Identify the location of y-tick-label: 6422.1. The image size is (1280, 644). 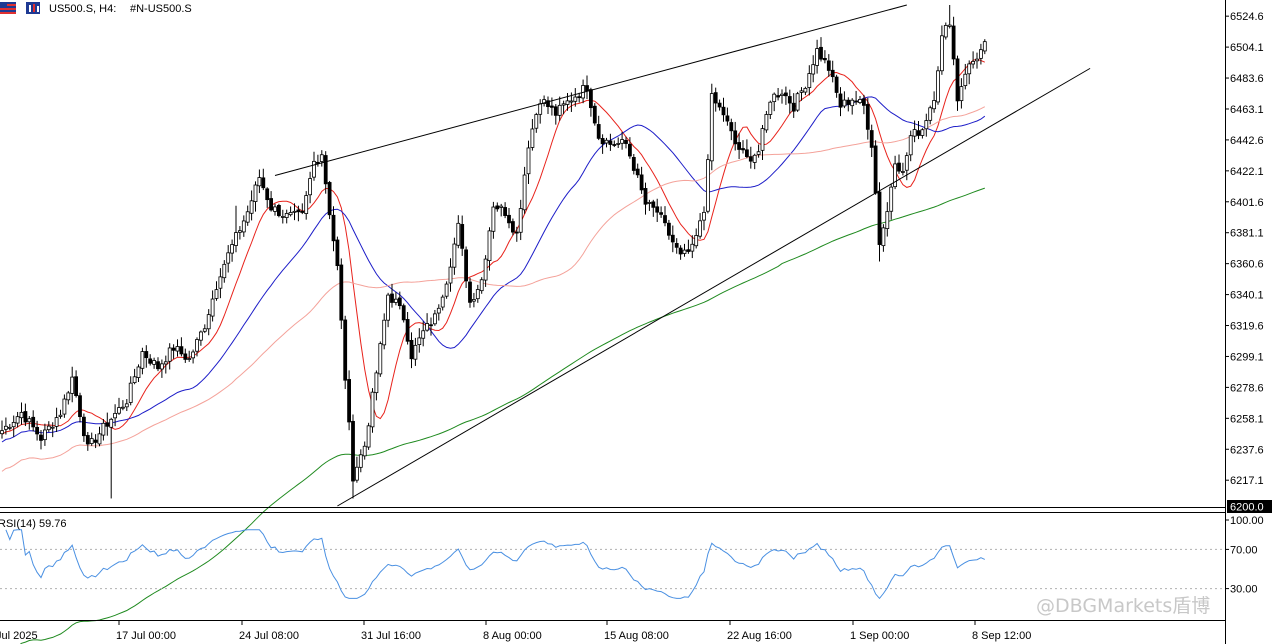
(1247, 172).